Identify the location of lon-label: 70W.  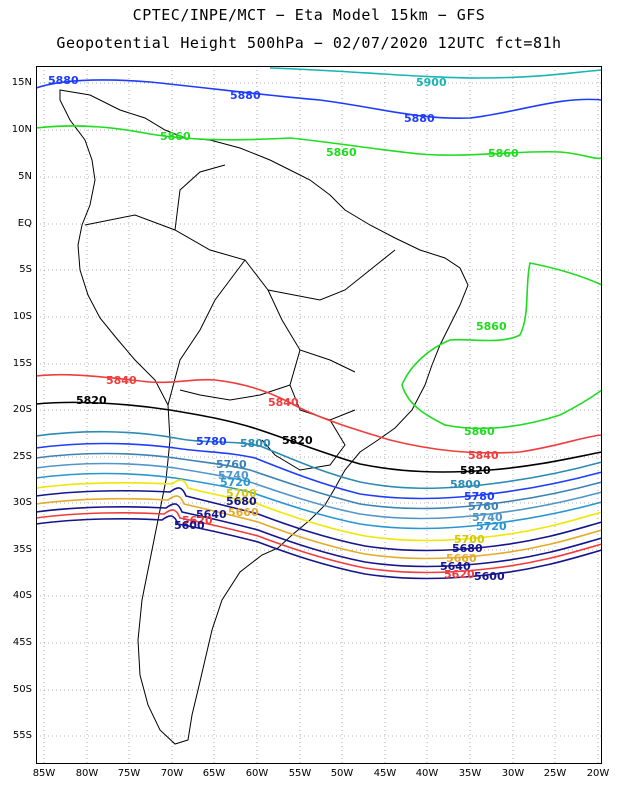
(172, 773).